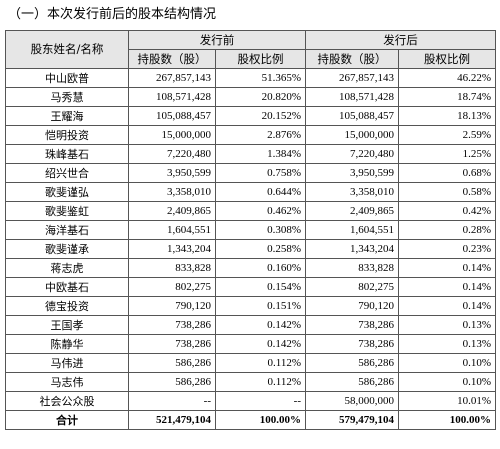 The image size is (500, 449). I want to click on header-cell: 发行前, so click(217, 40).